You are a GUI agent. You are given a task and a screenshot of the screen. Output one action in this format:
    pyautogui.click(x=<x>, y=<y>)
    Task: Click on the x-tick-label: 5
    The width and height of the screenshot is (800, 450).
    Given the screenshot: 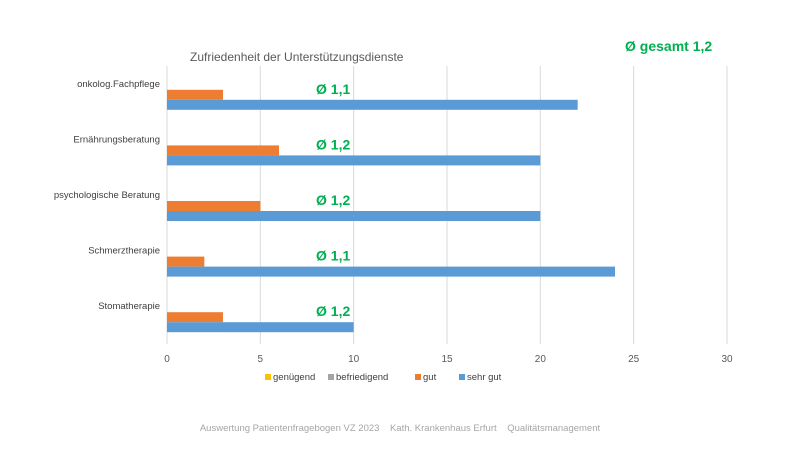 What is the action you would take?
    pyautogui.click(x=261, y=359)
    